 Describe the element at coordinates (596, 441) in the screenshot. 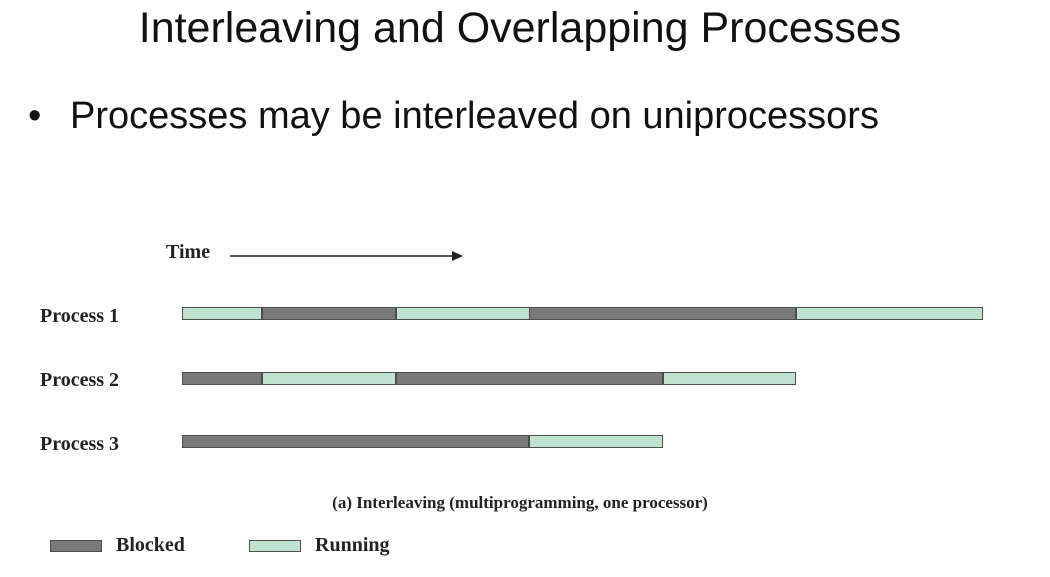

I see `process-3-segment-running` at that location.